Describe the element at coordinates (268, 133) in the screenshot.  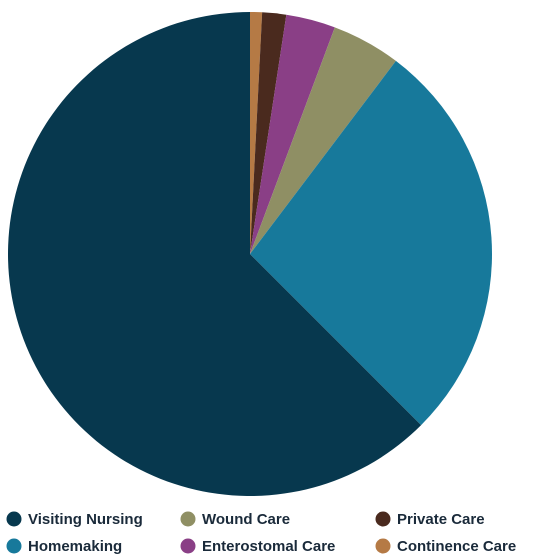
I see `pie-slice-private-care` at that location.